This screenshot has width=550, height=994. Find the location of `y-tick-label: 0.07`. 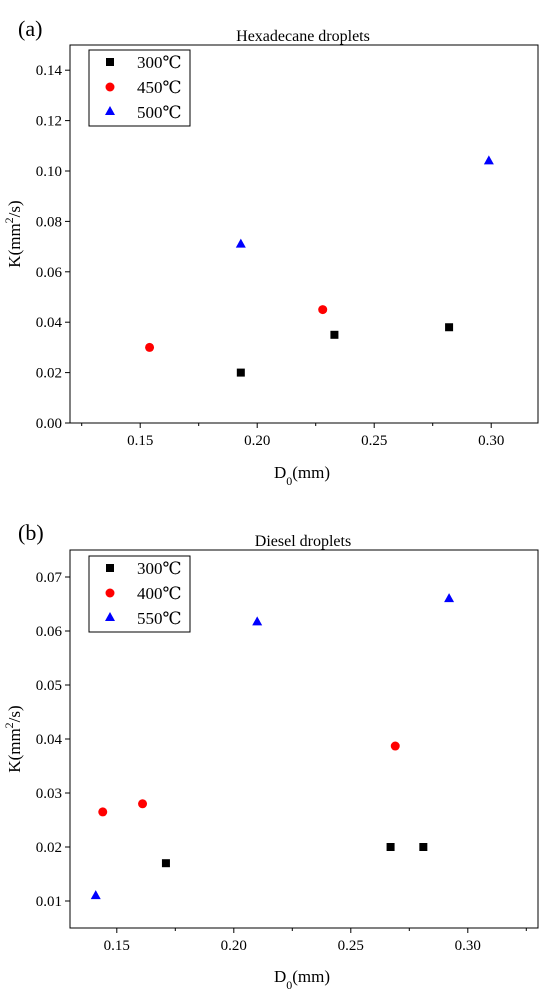

y-tick-label: 0.07 is located at coordinates (49, 578).